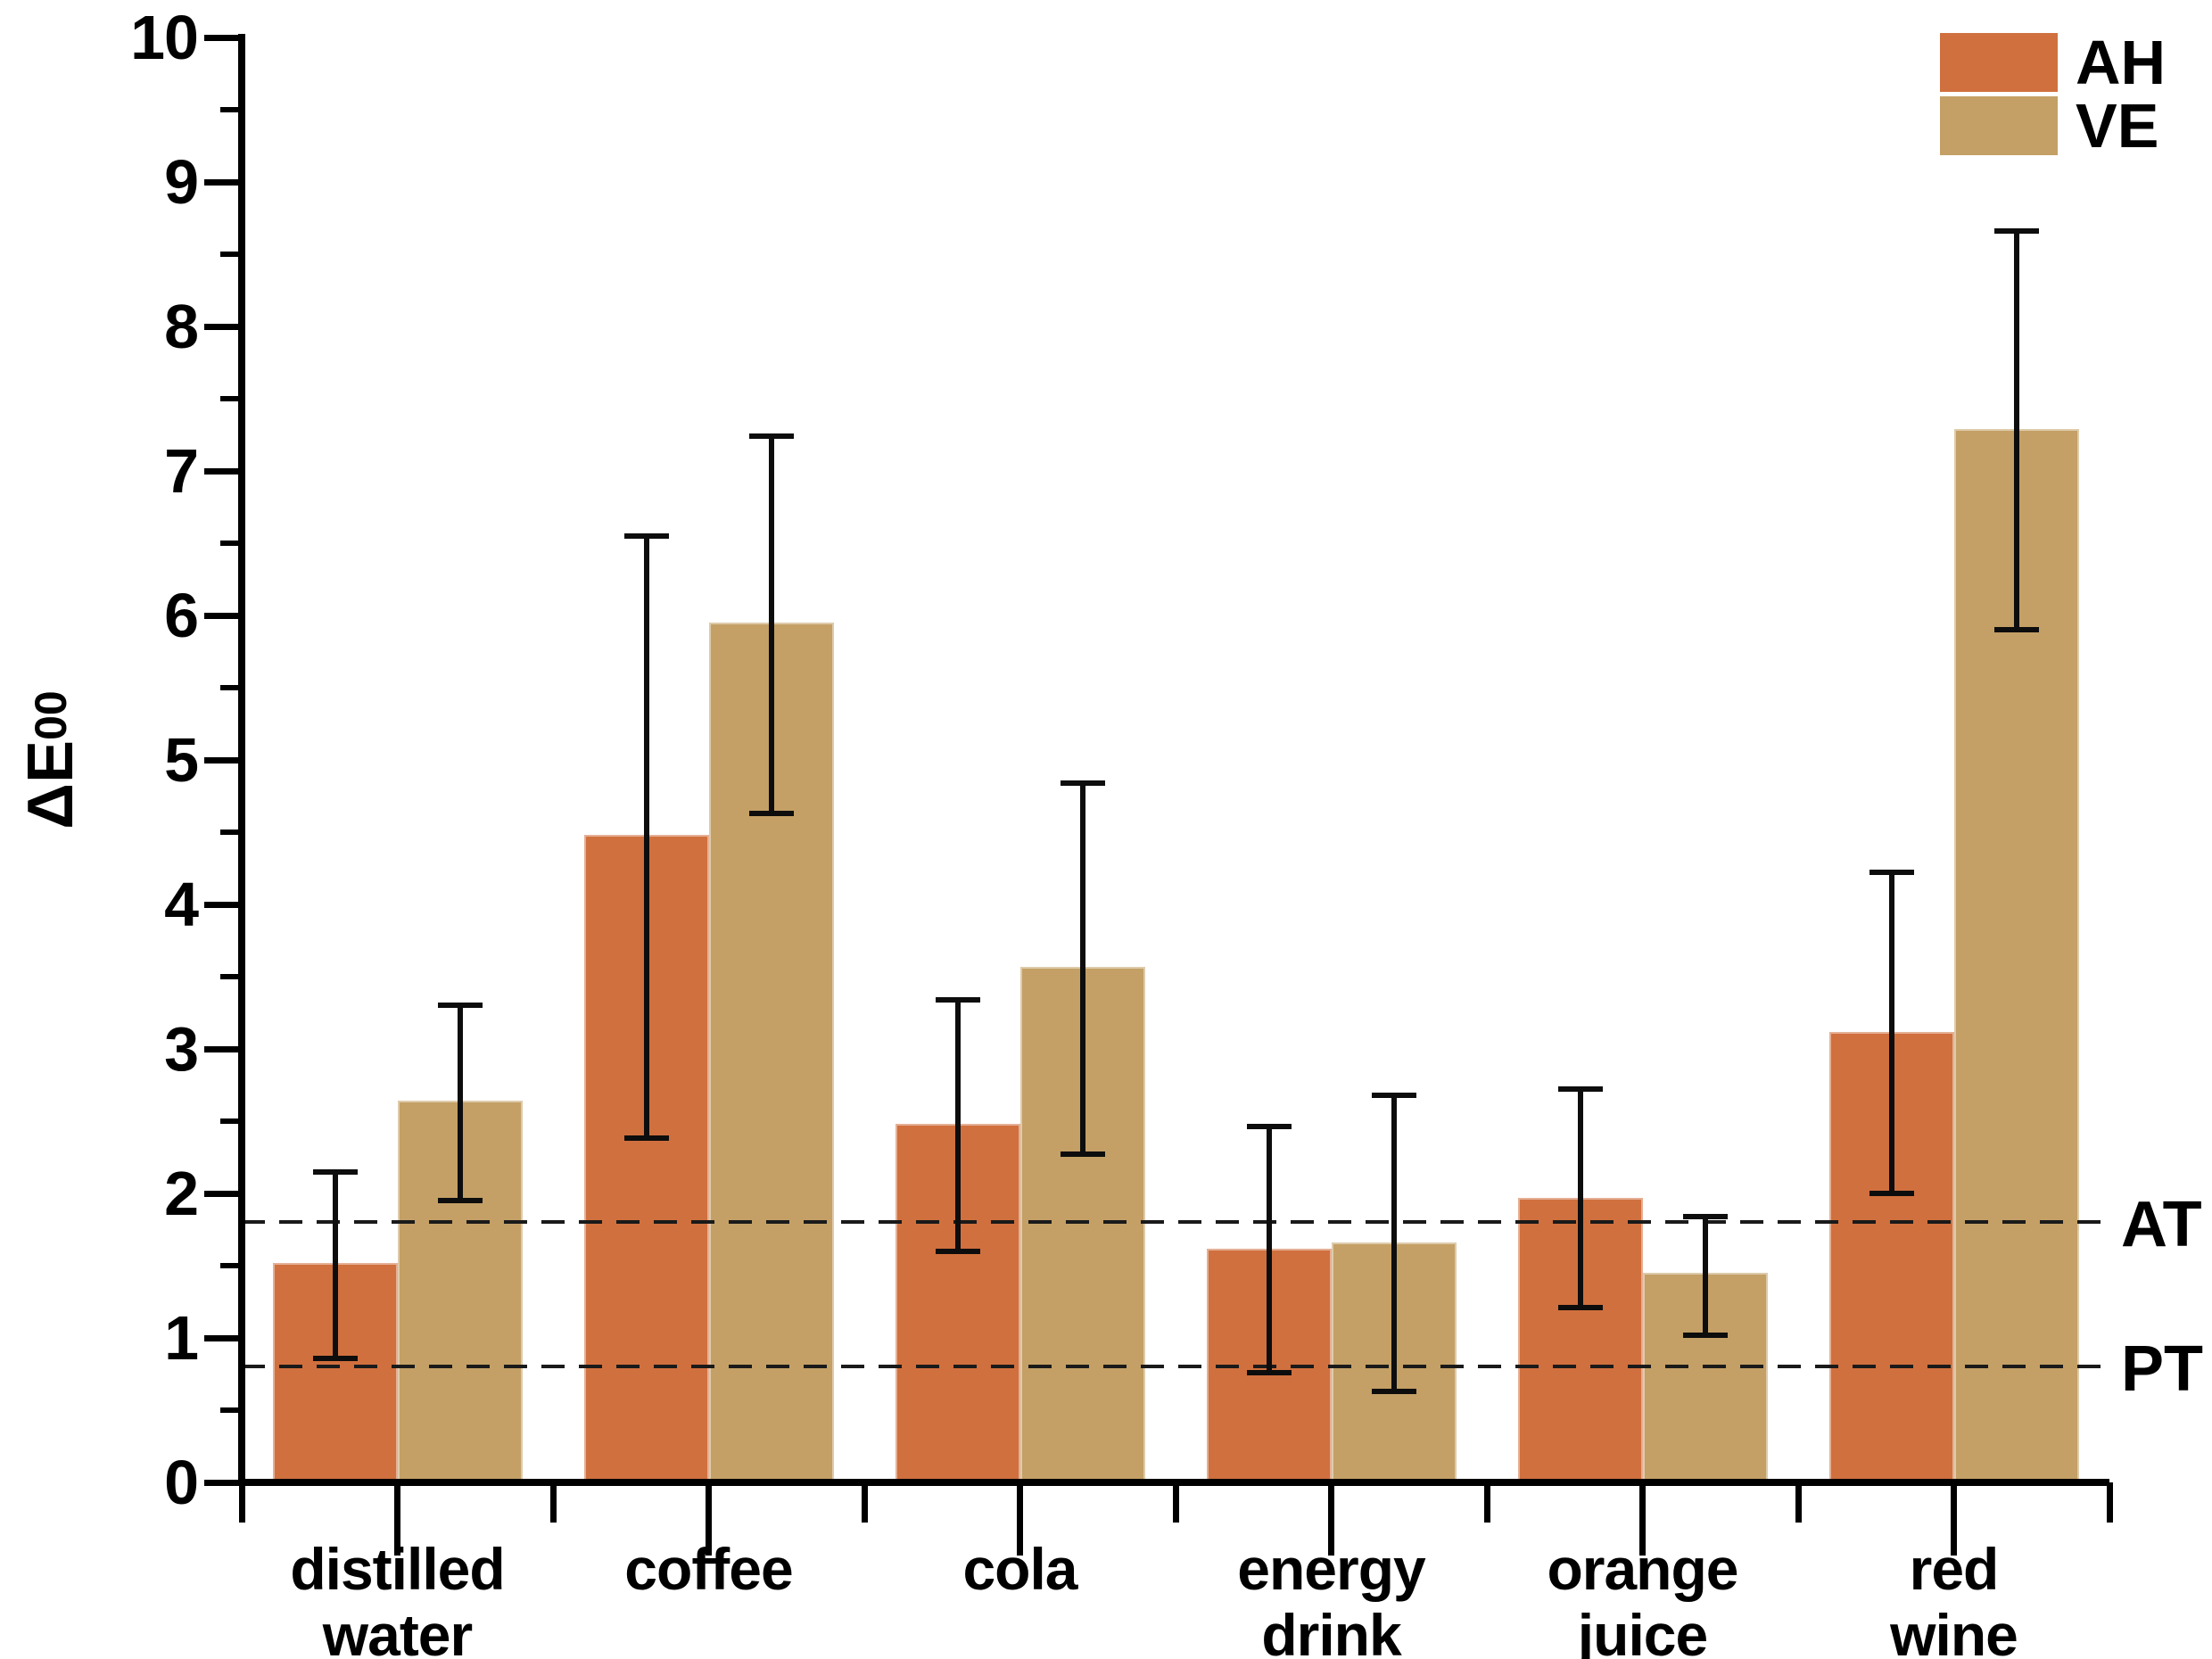  I want to click on y-axis-line, so click(242, 760).